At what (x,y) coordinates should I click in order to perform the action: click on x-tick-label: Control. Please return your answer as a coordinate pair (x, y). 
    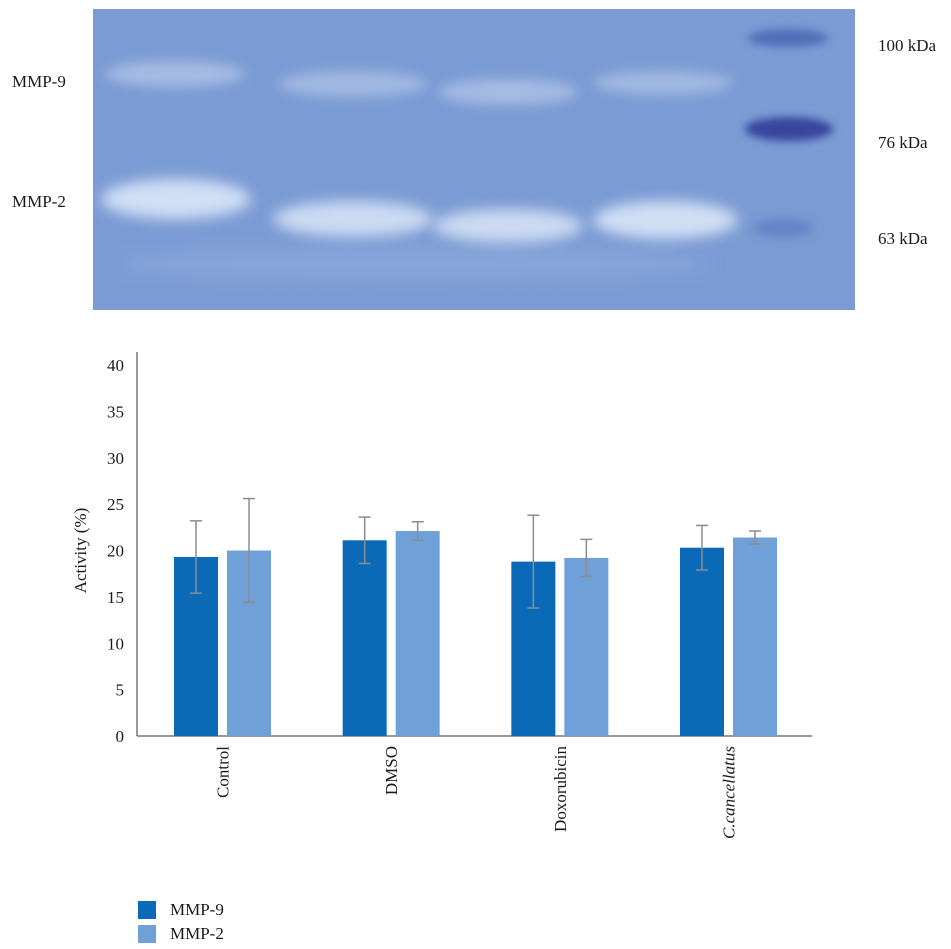
    Looking at the image, I should click on (223, 772).